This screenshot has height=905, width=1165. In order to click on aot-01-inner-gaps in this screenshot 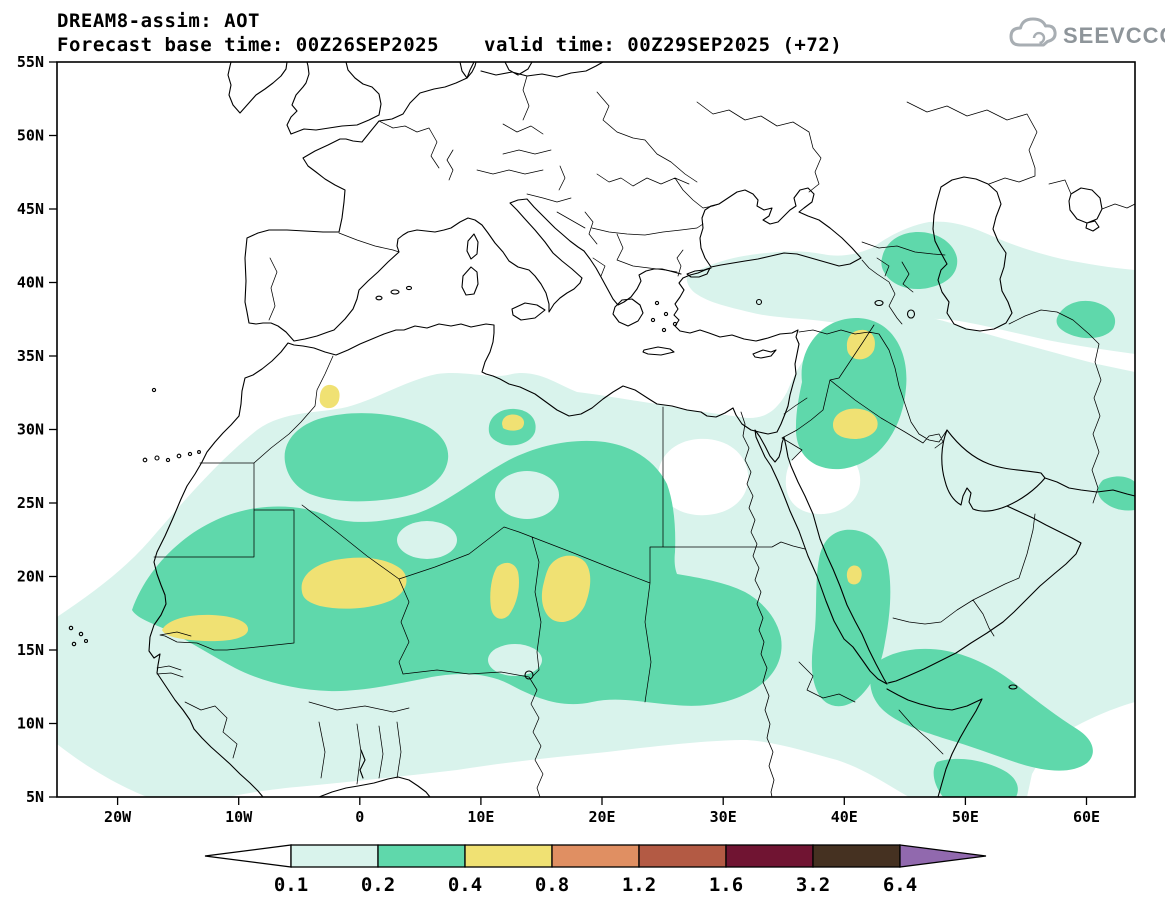, I will do `click(478, 573)`.